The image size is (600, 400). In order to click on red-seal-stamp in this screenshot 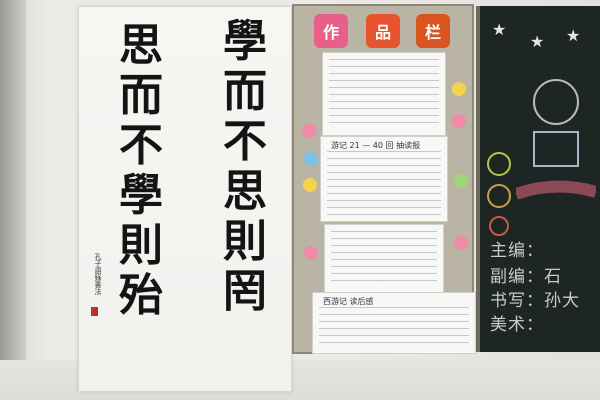, I will do `click(94, 311)`.